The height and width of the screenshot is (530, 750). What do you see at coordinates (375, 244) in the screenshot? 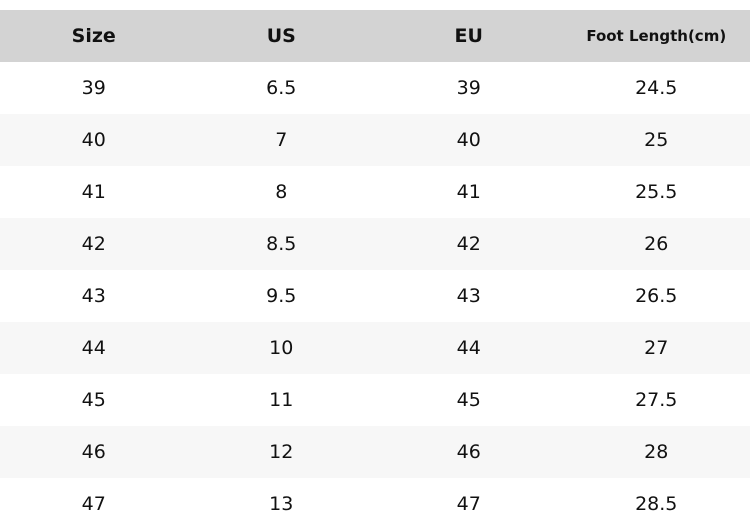
I see `table-row: 42 8.5 42 26` at bounding box center [375, 244].